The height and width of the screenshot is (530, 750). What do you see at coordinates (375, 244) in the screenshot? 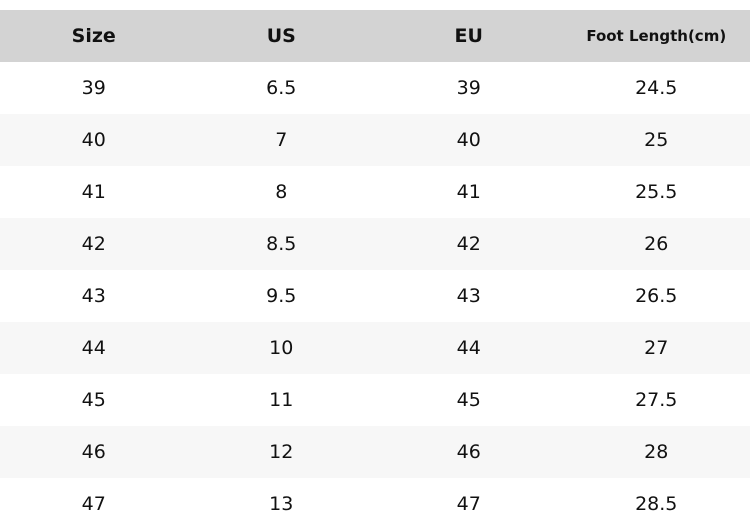
I see `table-row: 42 8.5 42 26` at bounding box center [375, 244].